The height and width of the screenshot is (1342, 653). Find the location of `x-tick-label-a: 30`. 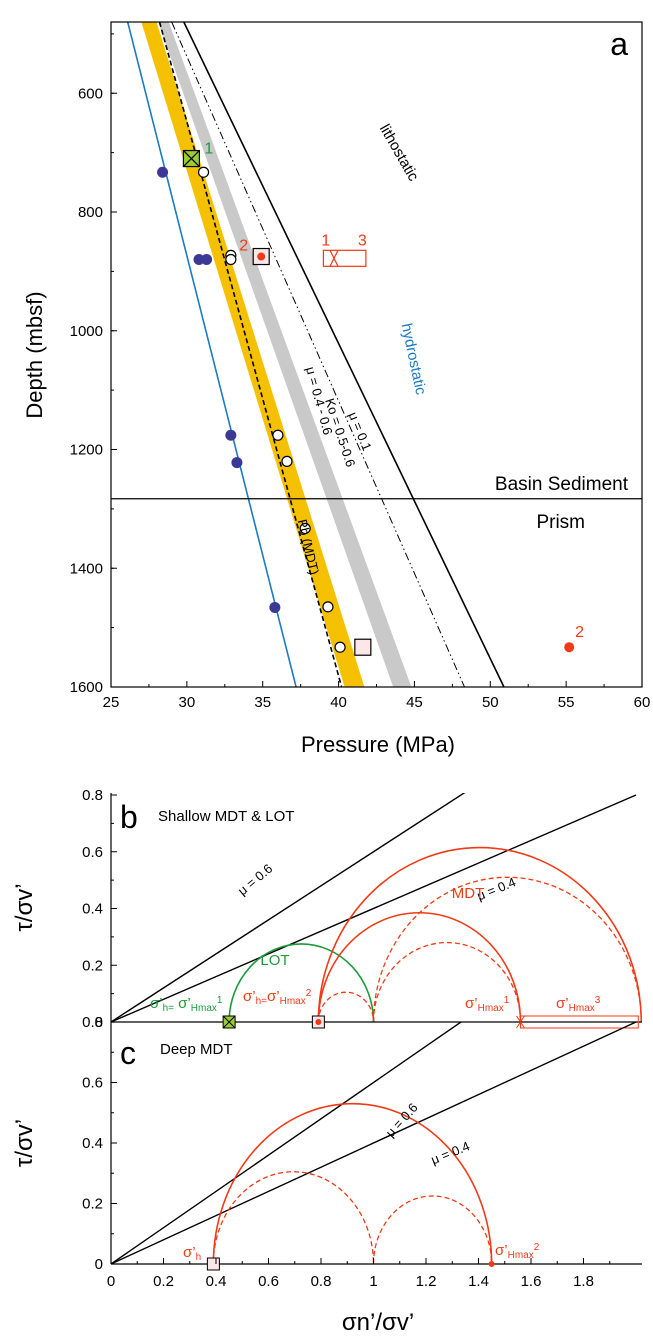

x-tick-label-a: 30 is located at coordinates (187, 702).